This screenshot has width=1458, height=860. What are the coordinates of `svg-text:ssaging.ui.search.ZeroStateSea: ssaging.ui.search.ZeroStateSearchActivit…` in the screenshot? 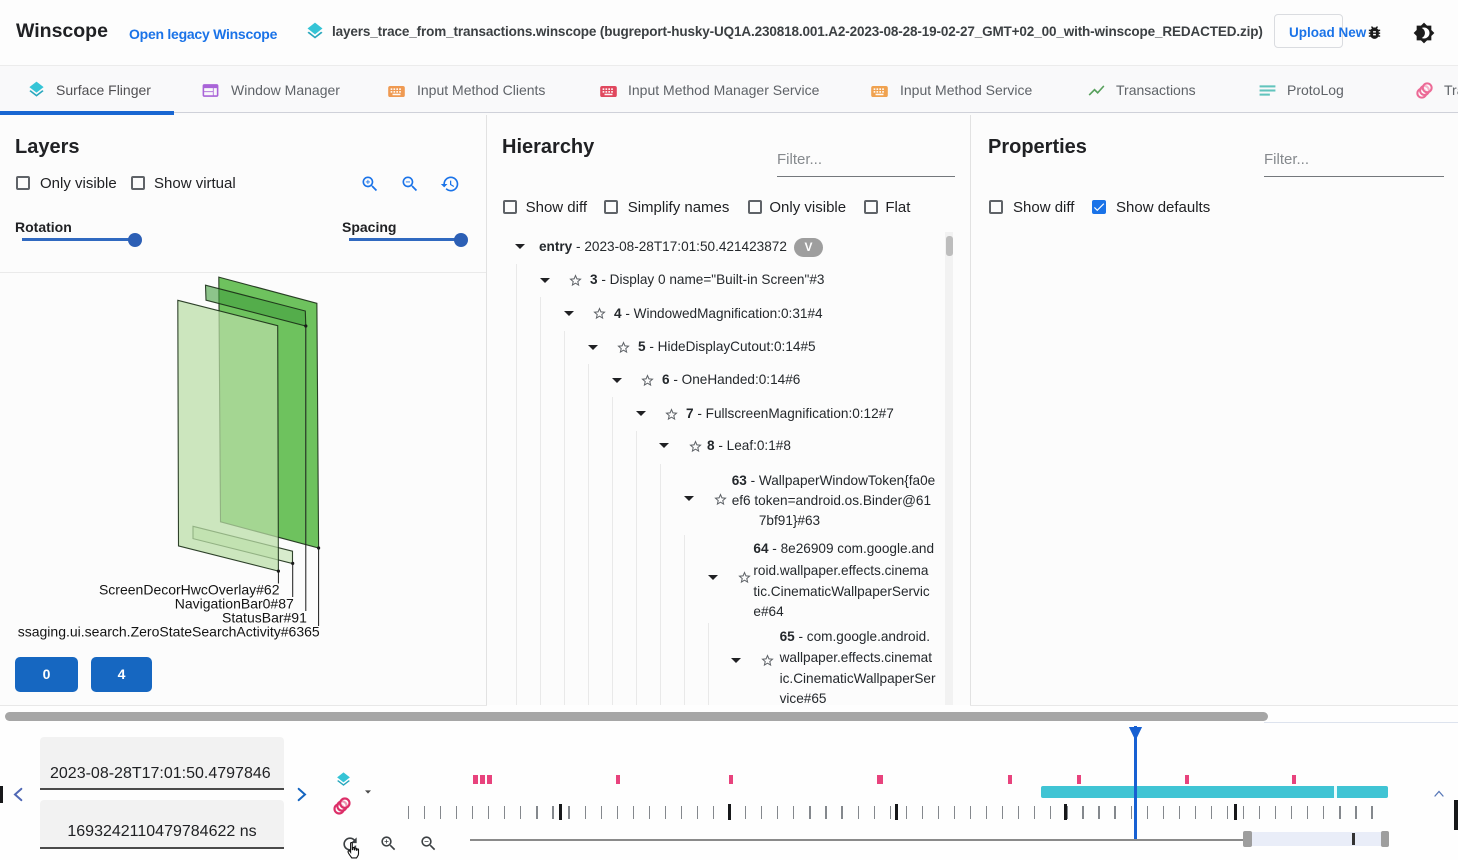 It's located at (169, 632).